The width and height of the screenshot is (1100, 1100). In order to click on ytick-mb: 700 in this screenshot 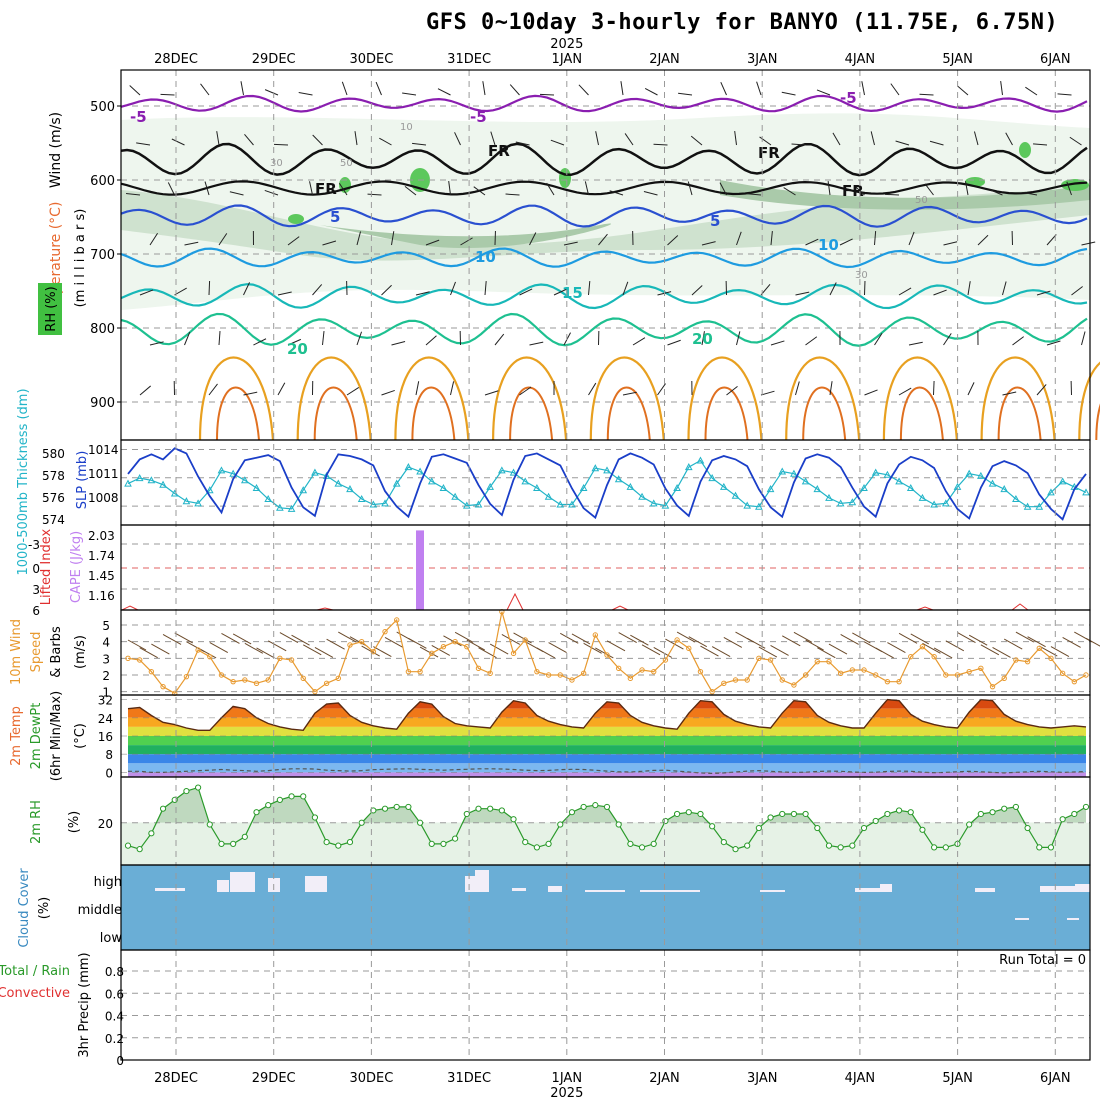, I will do `click(102, 255)`.